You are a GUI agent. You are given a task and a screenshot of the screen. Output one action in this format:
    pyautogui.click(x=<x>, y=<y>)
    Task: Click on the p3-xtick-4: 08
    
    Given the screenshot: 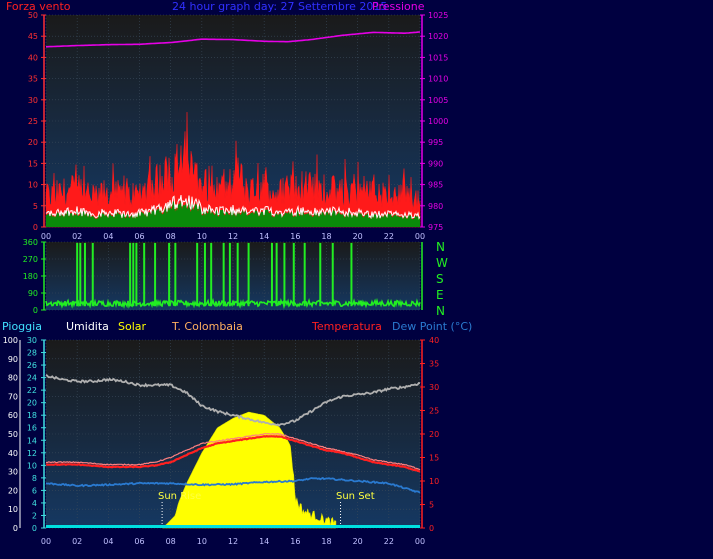 What is the action you would take?
    pyautogui.click(x=171, y=541)
    